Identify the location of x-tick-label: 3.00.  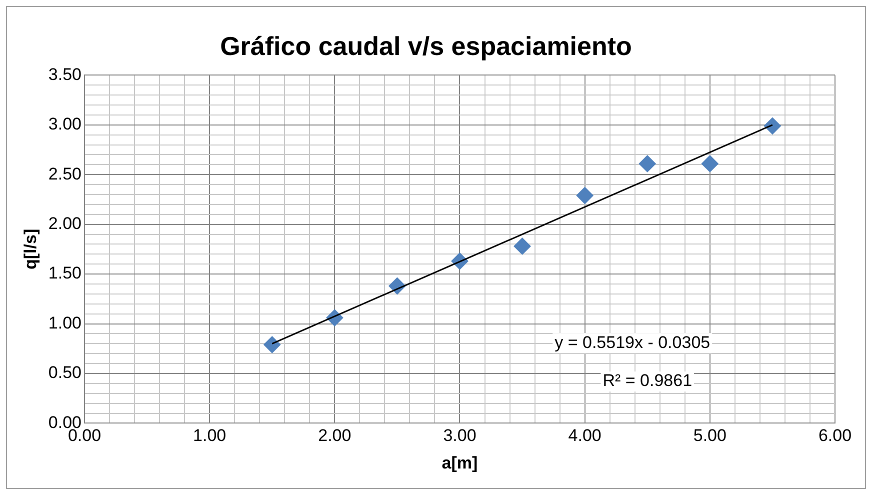
(459, 436).